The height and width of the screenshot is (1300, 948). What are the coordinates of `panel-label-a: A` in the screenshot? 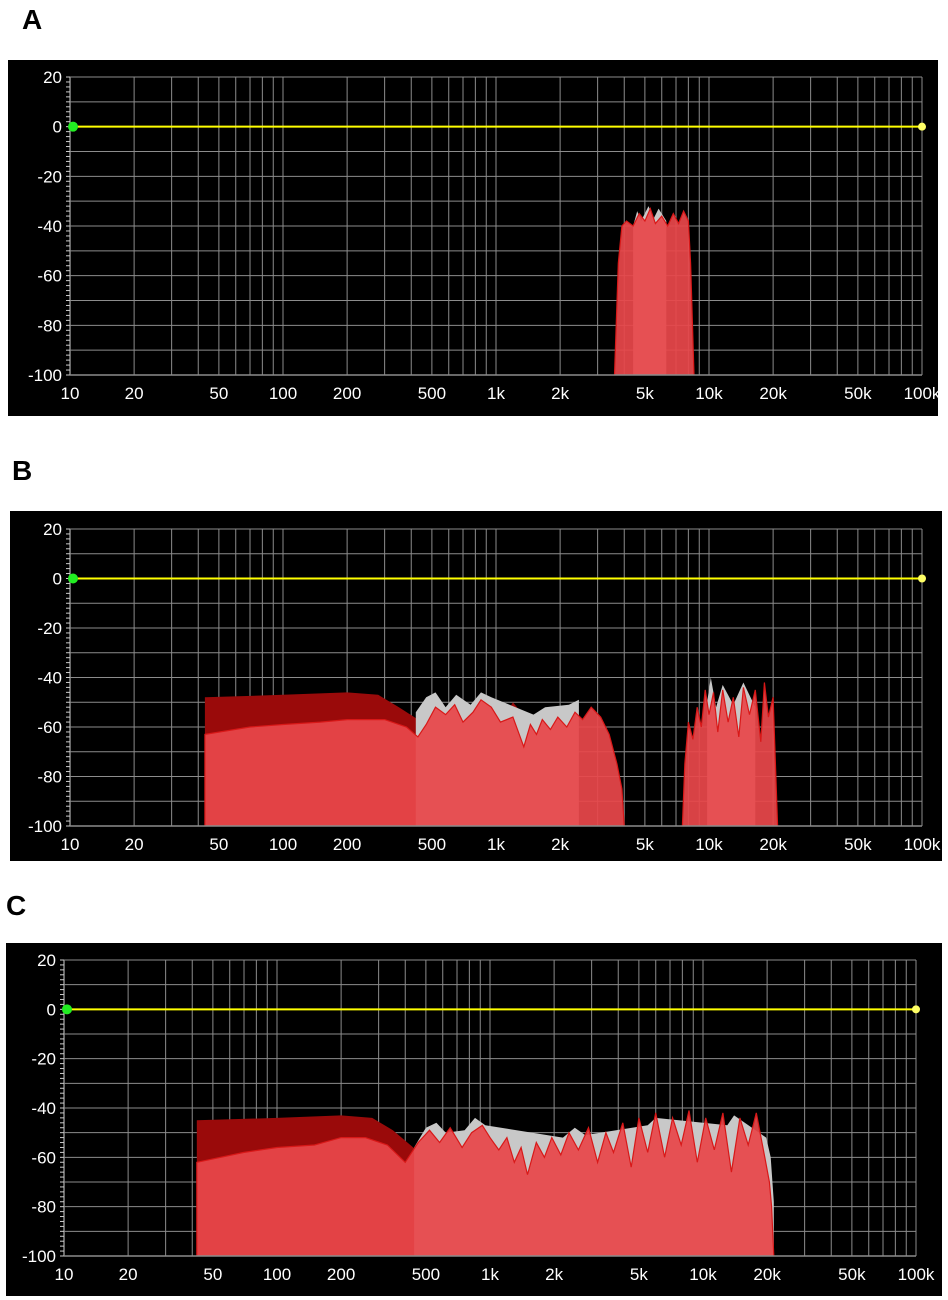 It's located at (32, 19).